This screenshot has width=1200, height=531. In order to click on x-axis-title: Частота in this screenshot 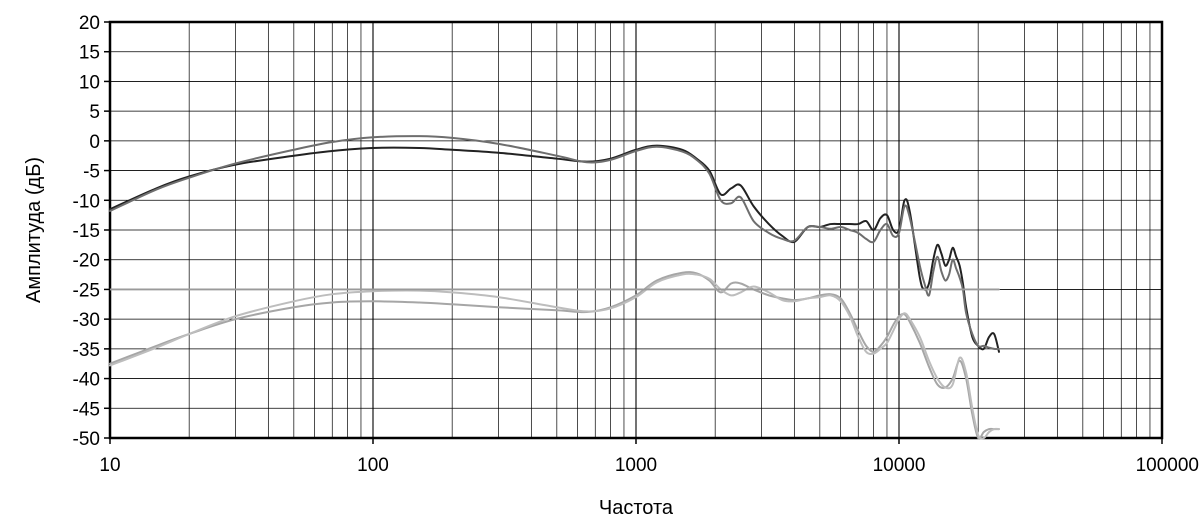, I will do `click(636, 508)`.